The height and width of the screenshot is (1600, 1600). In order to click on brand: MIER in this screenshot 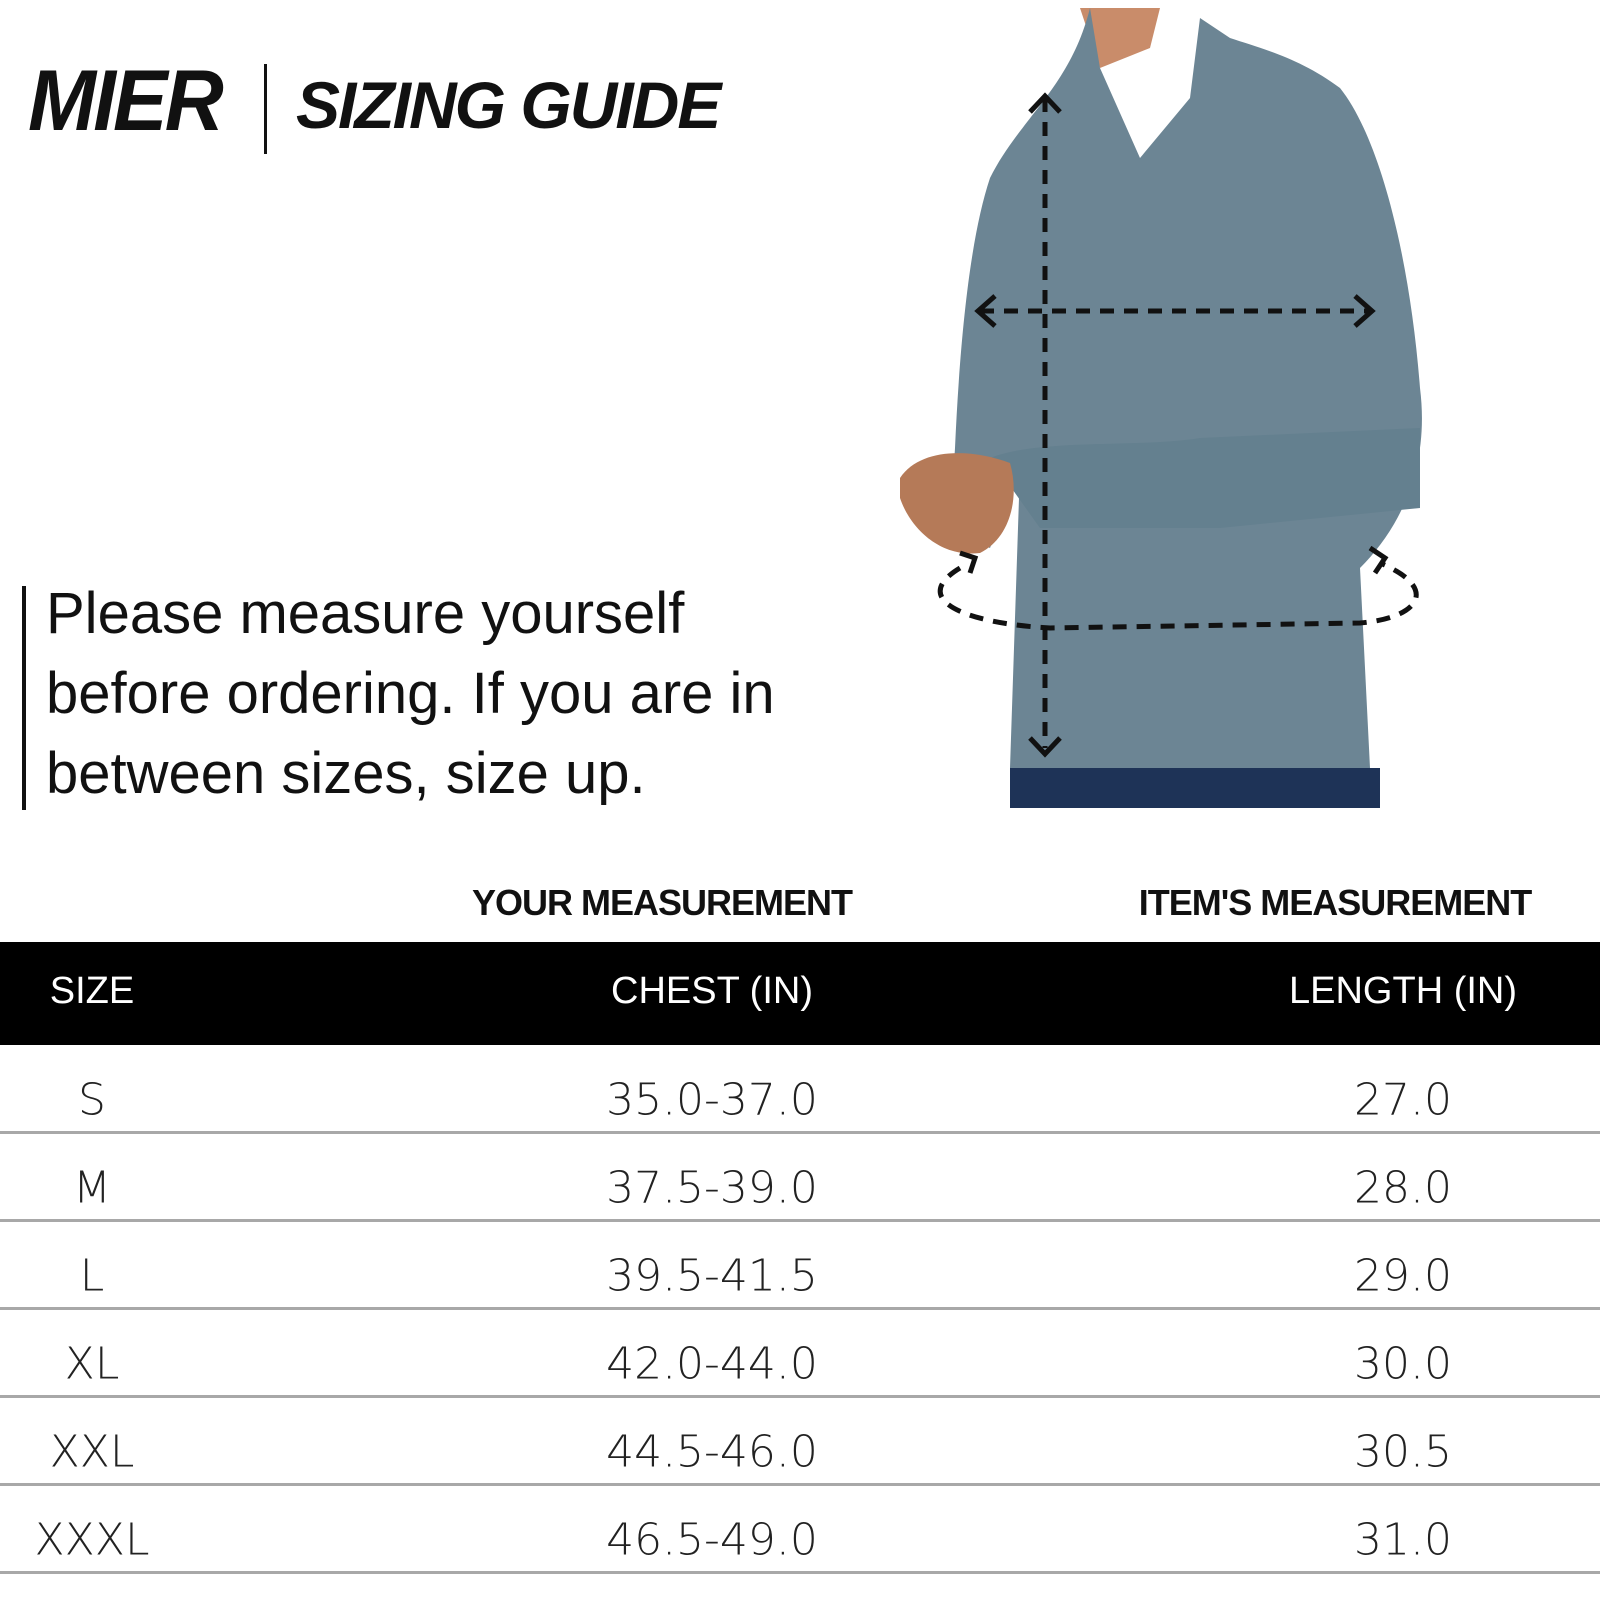, I will do `click(126, 101)`.